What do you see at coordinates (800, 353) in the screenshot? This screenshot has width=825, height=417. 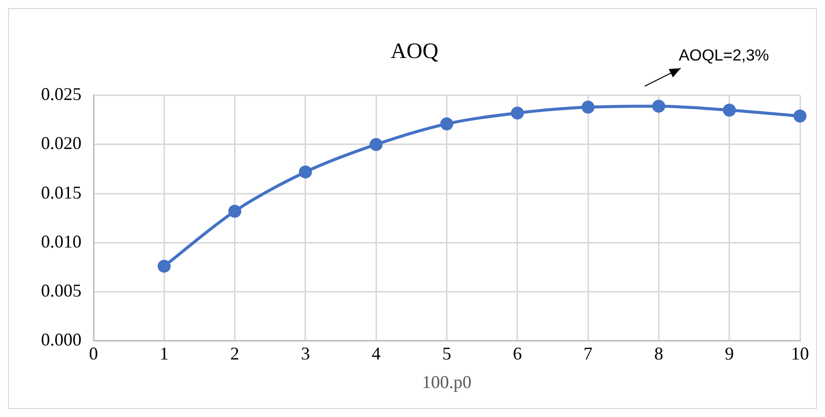 I see `x-tick-label: 10` at bounding box center [800, 353].